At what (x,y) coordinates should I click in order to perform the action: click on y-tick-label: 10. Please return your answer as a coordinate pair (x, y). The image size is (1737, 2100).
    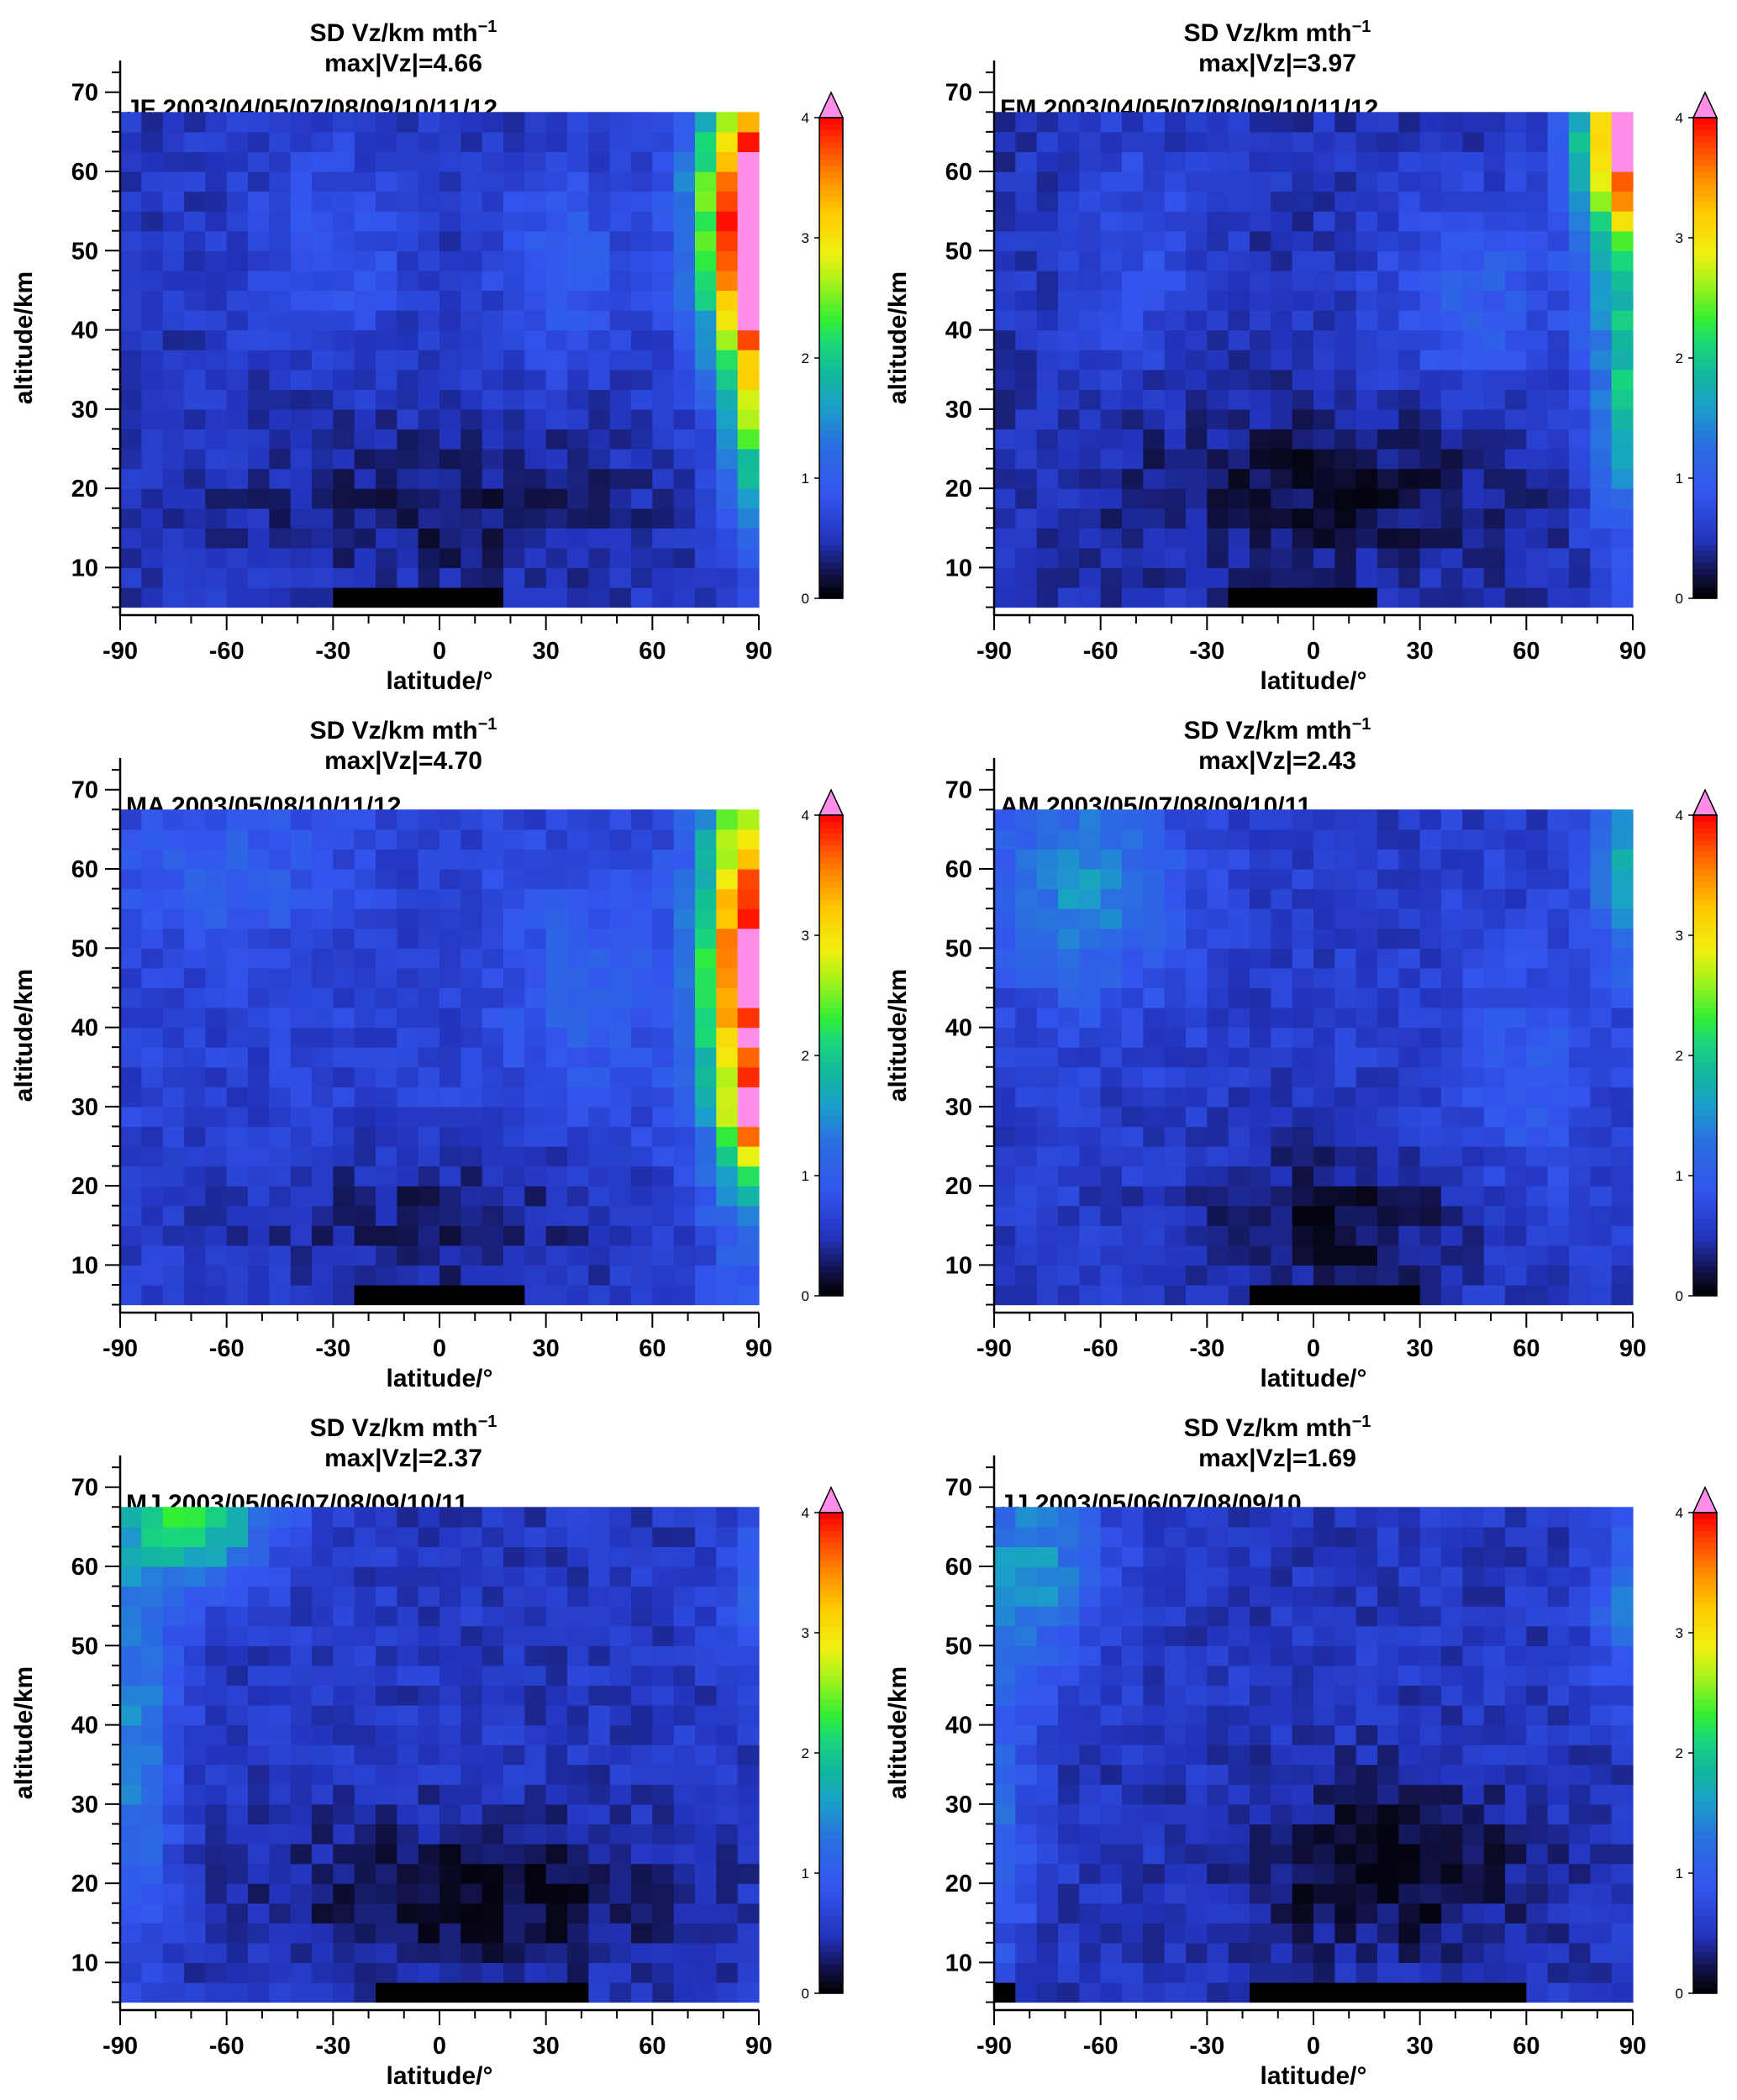
    Looking at the image, I should click on (84, 1963).